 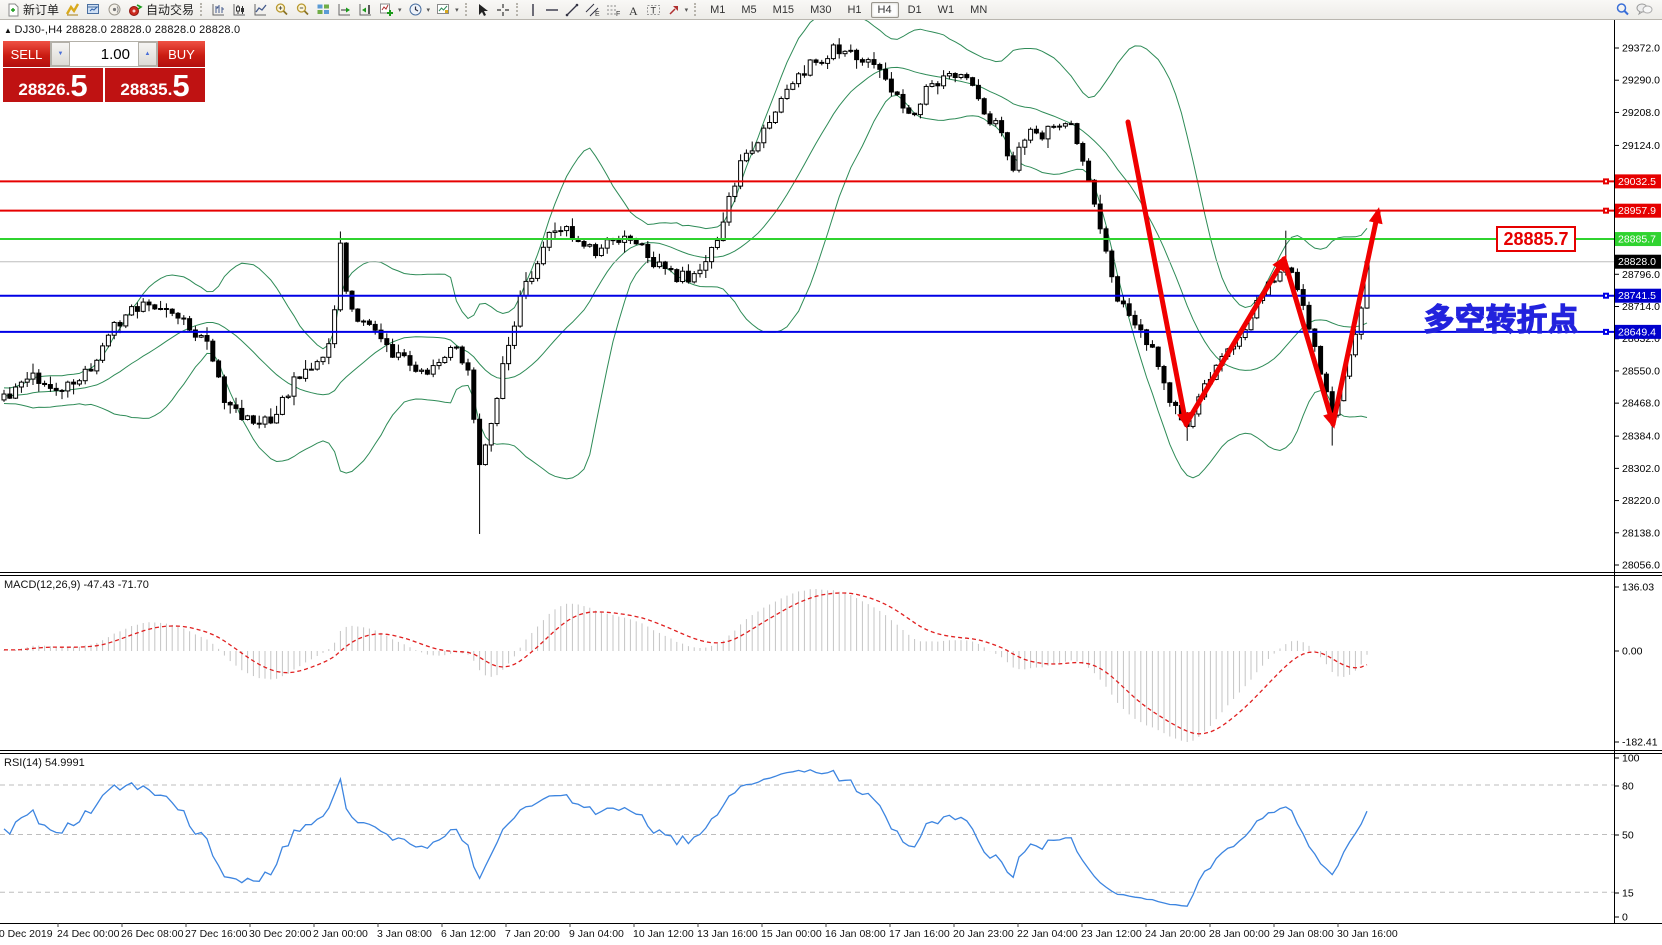 What do you see at coordinates (147, 54) in the screenshot?
I see `volume-increase-button` at bounding box center [147, 54].